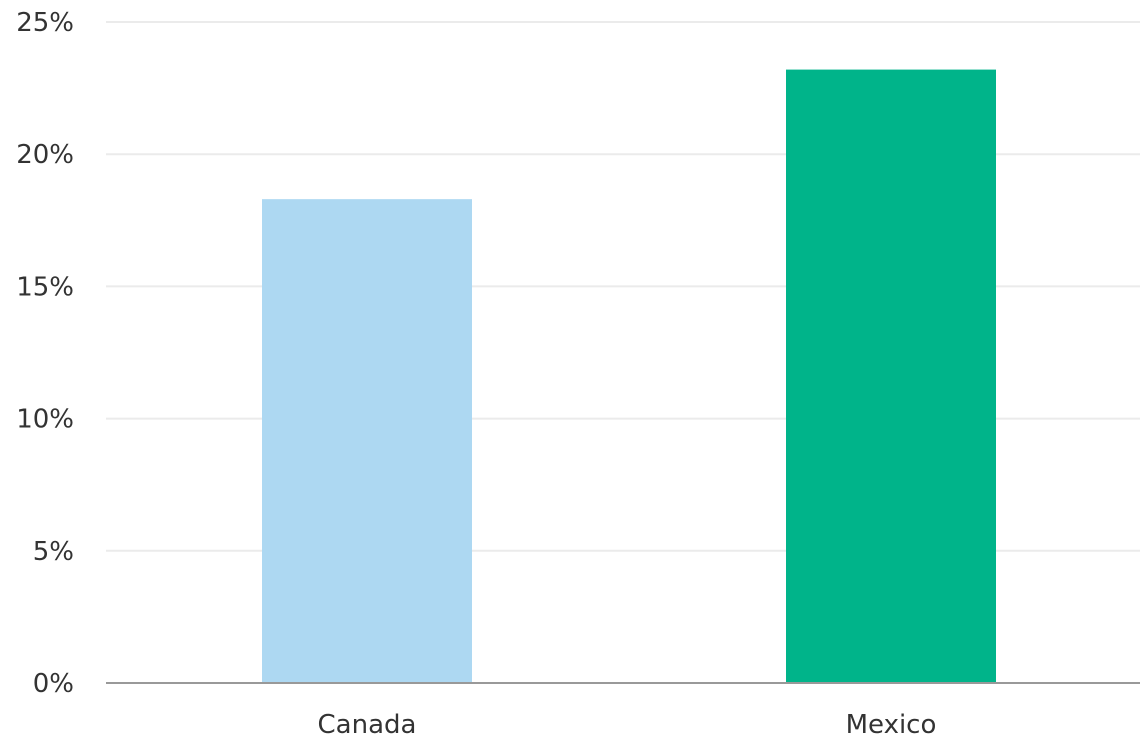 The image size is (1142, 738). Describe the element at coordinates (45, 420) in the screenshot. I see `y-tick-label: 10%` at that location.